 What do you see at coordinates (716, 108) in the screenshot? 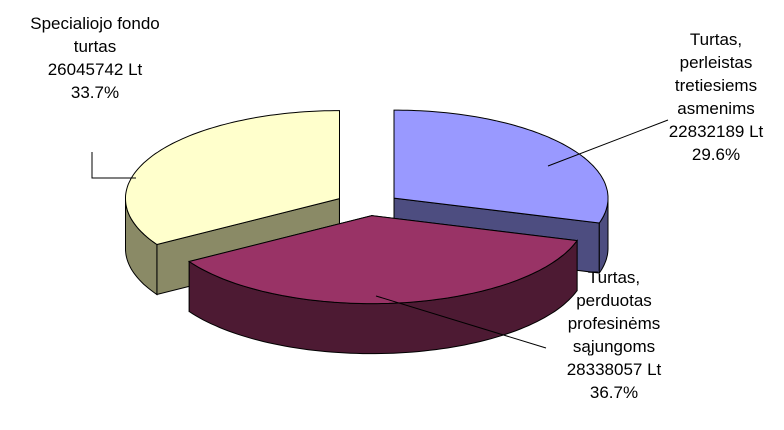
I see `label-third-line-4: asmenims` at bounding box center [716, 108].